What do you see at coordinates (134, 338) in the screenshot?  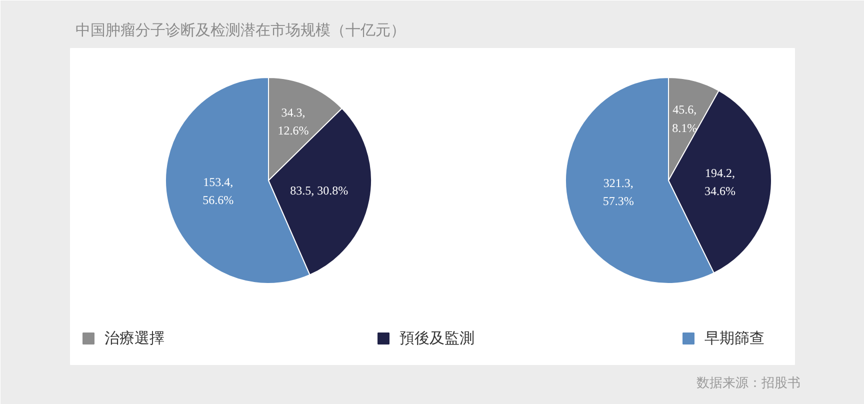 I see `legend-label: 治療選擇` at bounding box center [134, 338].